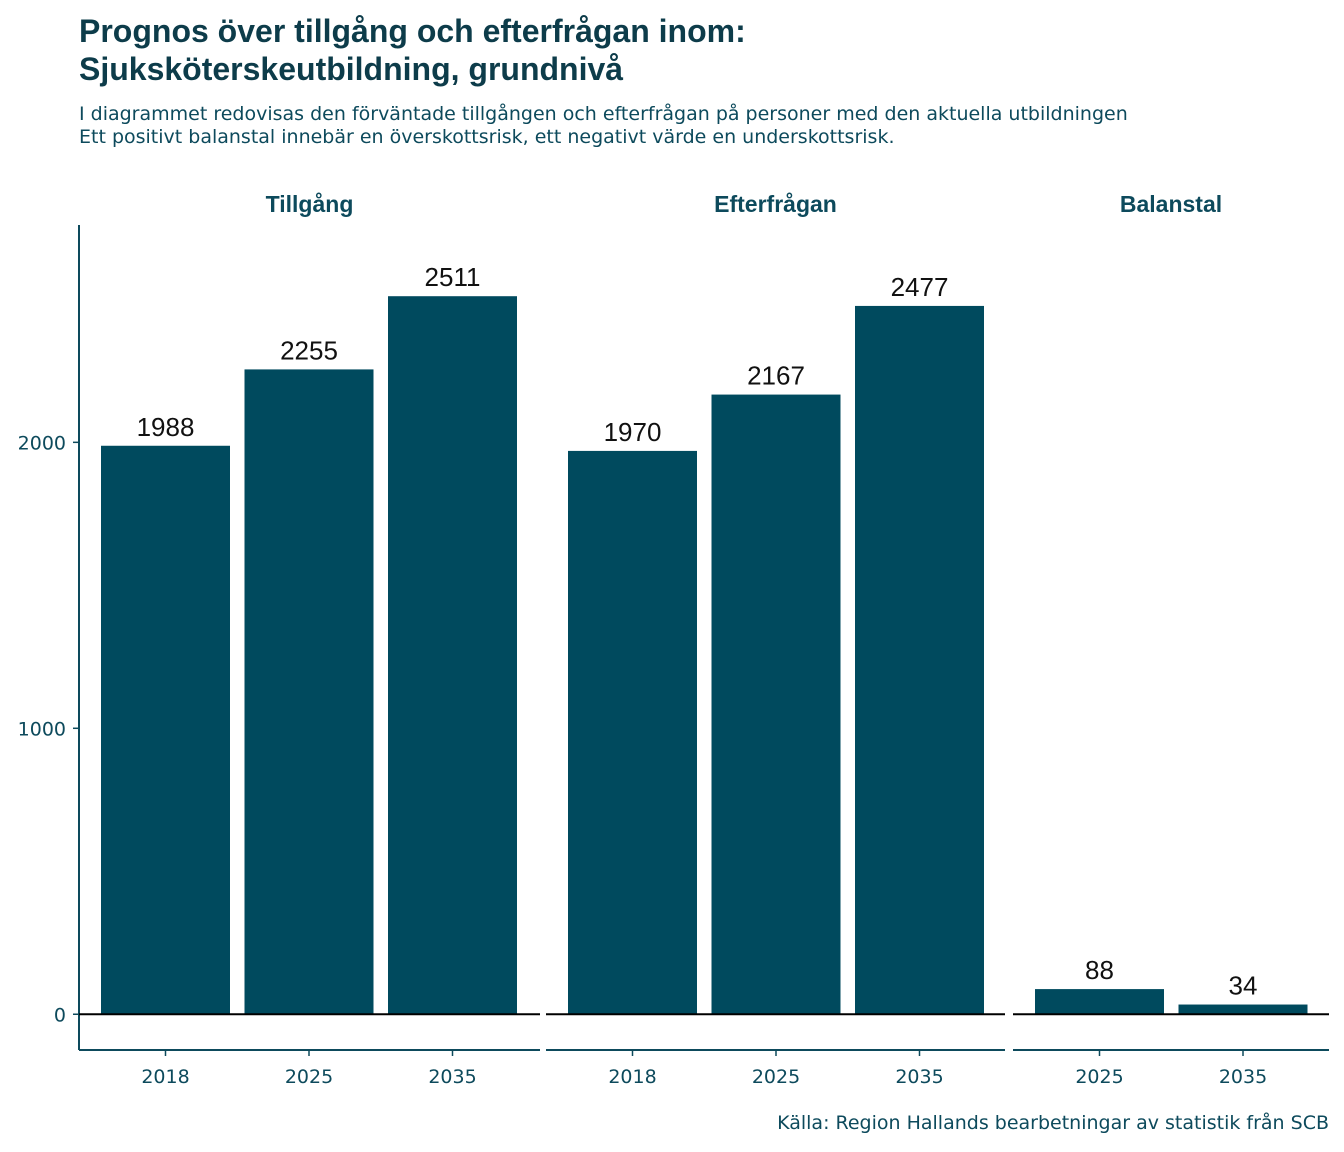 The height and width of the screenshot is (1152, 1344). Describe the element at coordinates (42, 443) in the screenshot. I see `y-tick-label: 2000` at that location.